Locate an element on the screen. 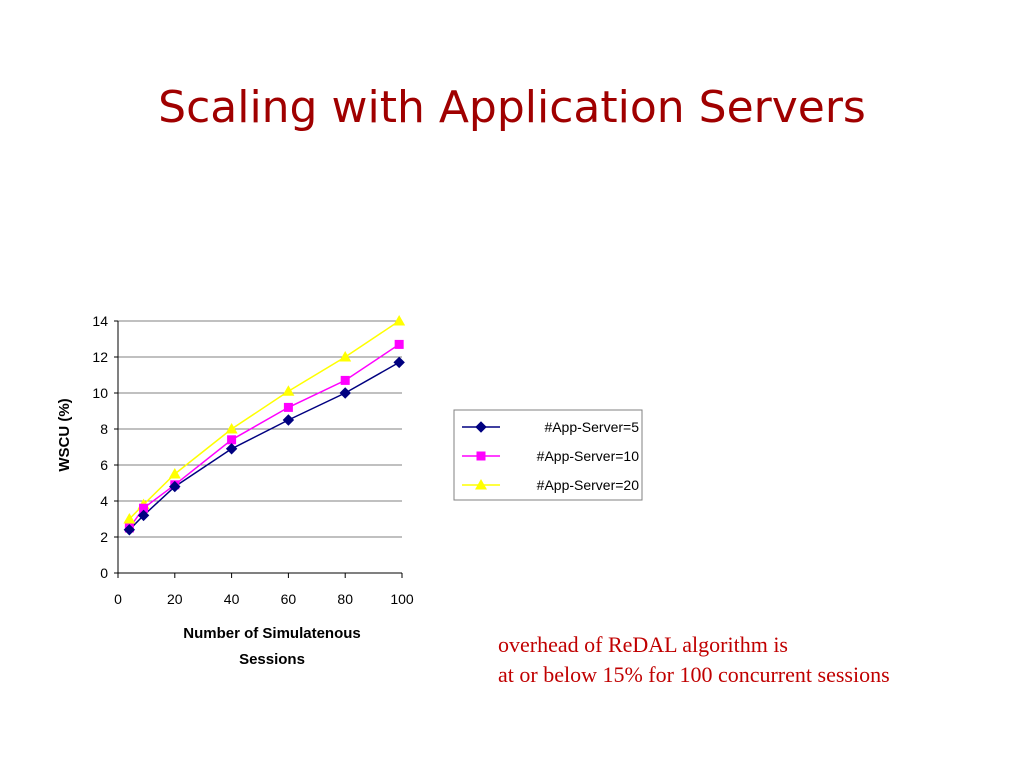 This screenshot has width=1024, height=768. y-tick-label-12: 12 is located at coordinates (100, 357).